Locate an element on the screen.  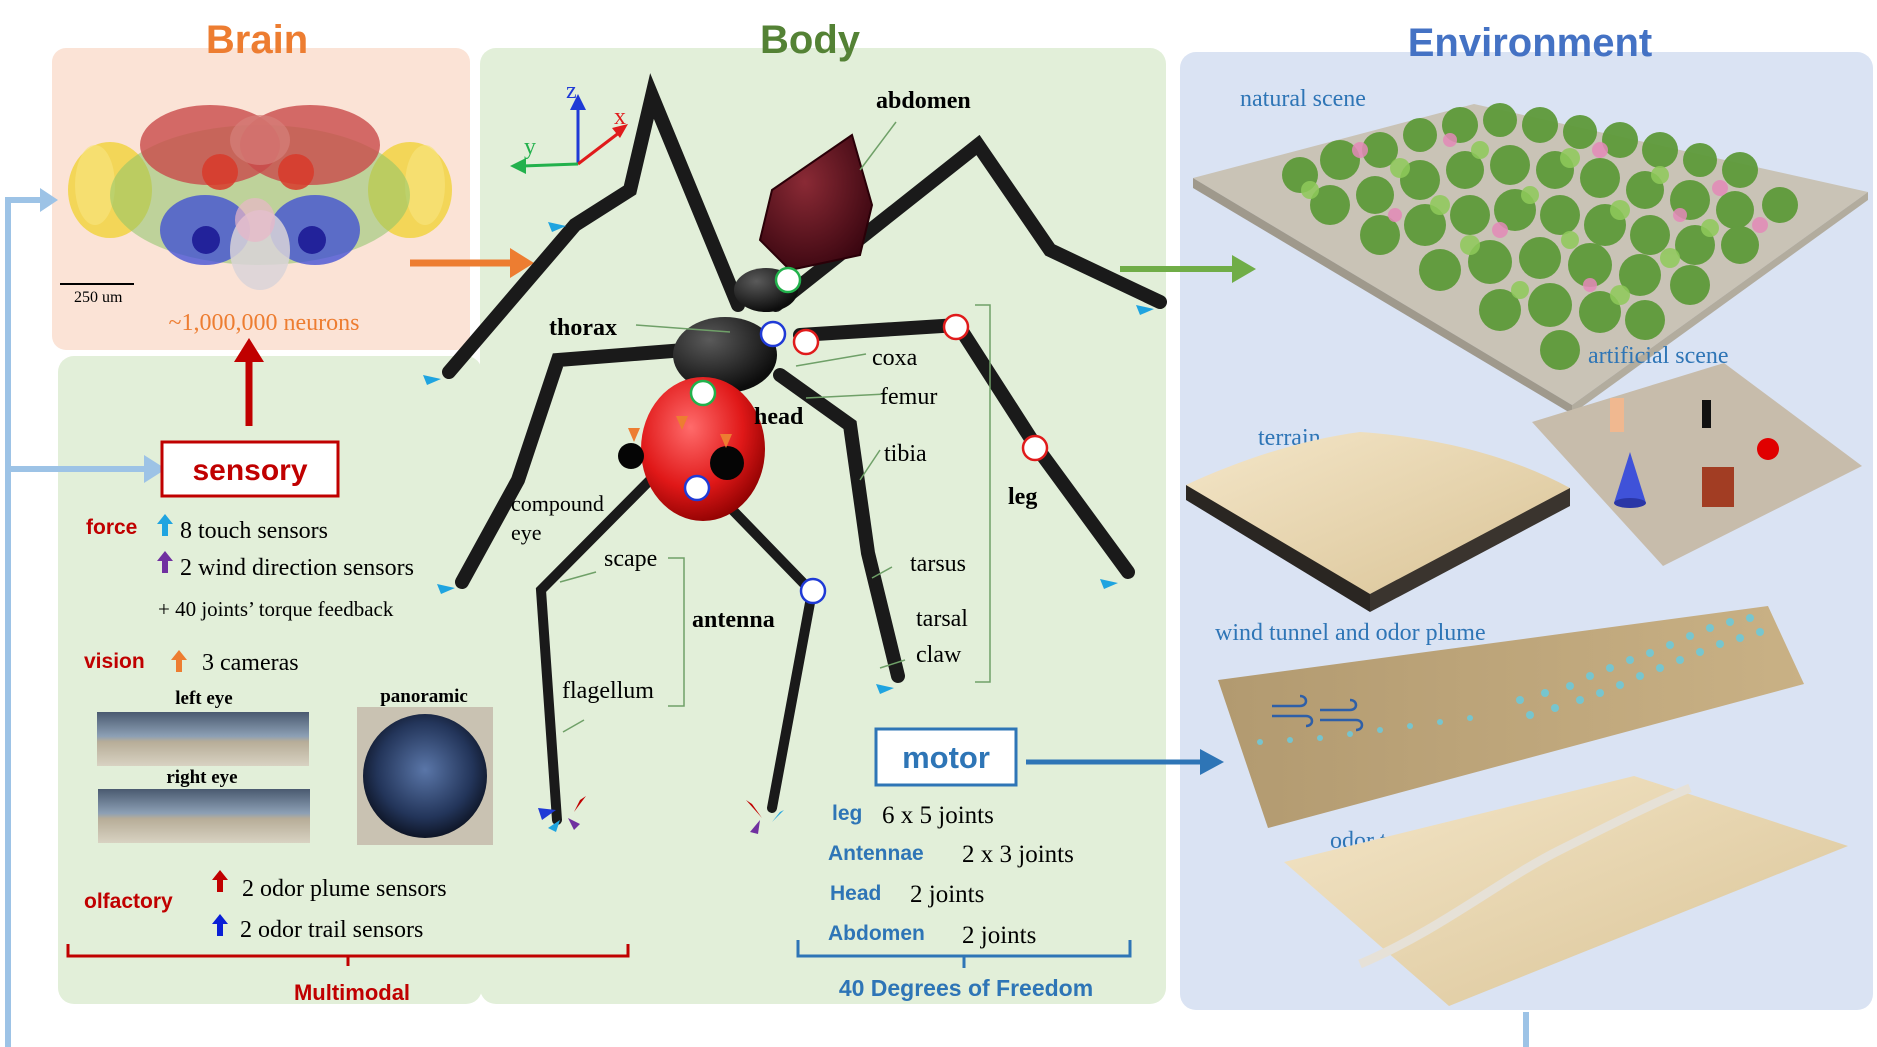
label-tibia: tibia is located at coordinates (905, 454).